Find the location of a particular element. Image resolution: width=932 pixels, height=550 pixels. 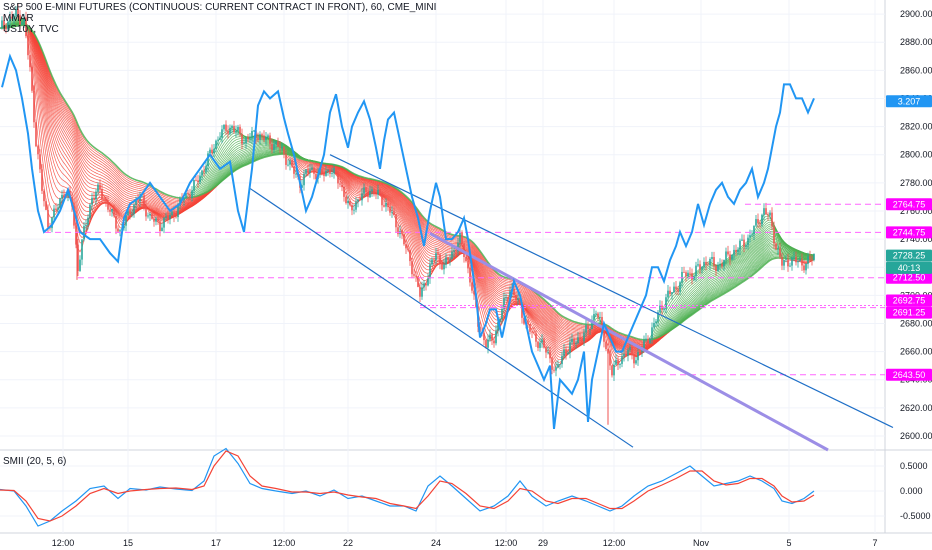

smi-indicator-pane: 0.5000 0.000 -0.5000 is located at coordinates (465, 487).